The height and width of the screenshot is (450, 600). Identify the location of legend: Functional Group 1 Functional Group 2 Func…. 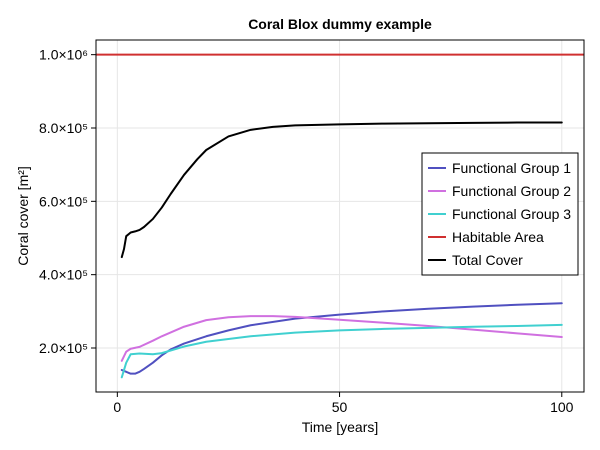
(500, 214).